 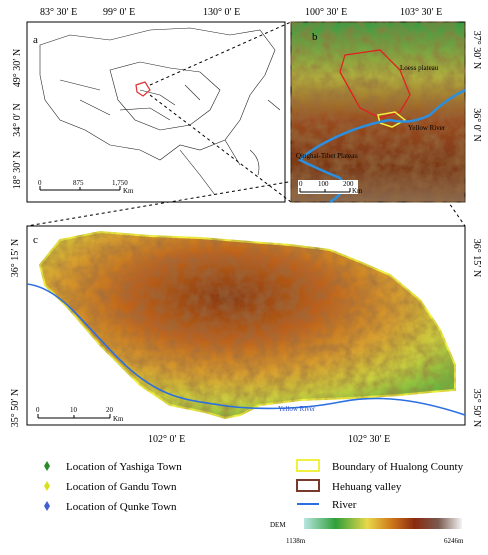 What do you see at coordinates (367, 487) in the screenshot?
I see `legend-label: Hehuang valley` at bounding box center [367, 487].